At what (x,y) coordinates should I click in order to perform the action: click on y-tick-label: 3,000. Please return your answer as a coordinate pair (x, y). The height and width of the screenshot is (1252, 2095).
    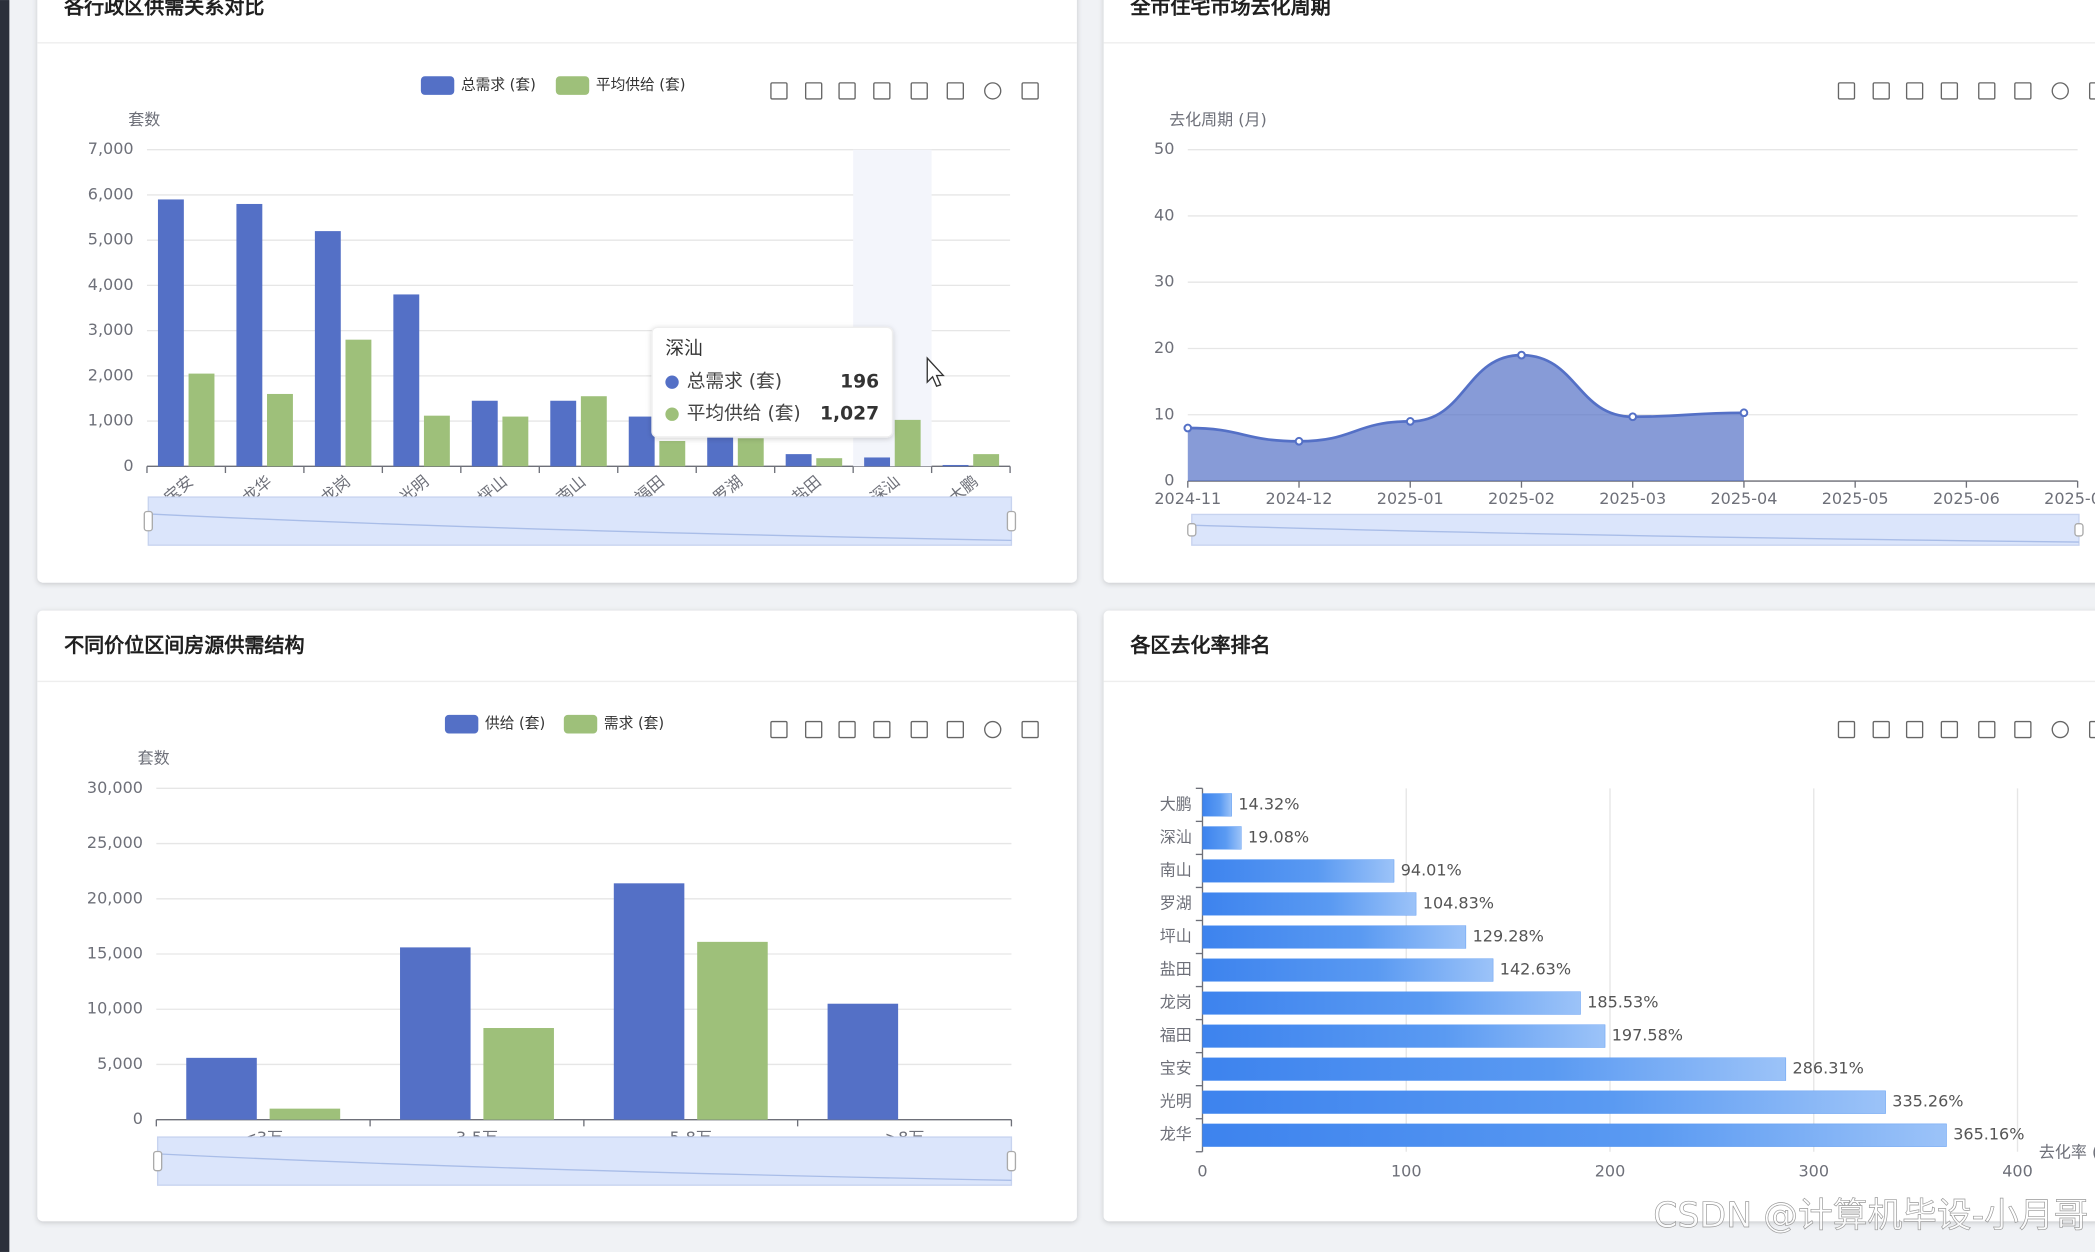
    Looking at the image, I should click on (111, 329).